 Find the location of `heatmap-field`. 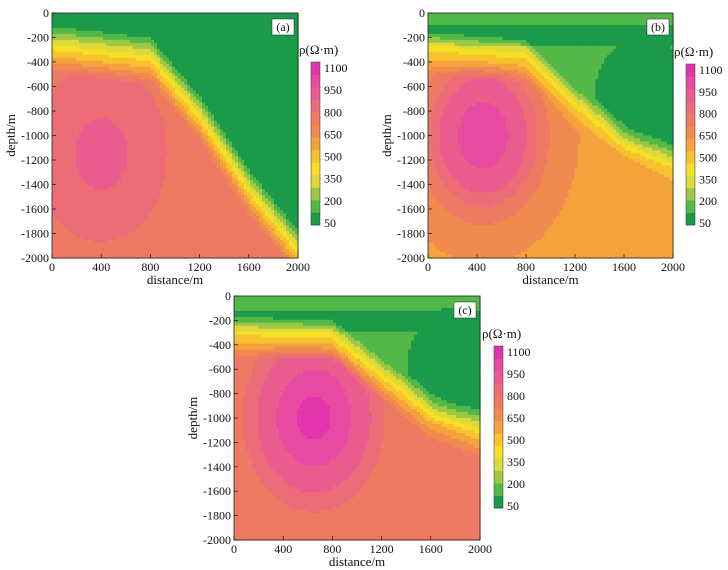

heatmap-field is located at coordinates (175, 136).